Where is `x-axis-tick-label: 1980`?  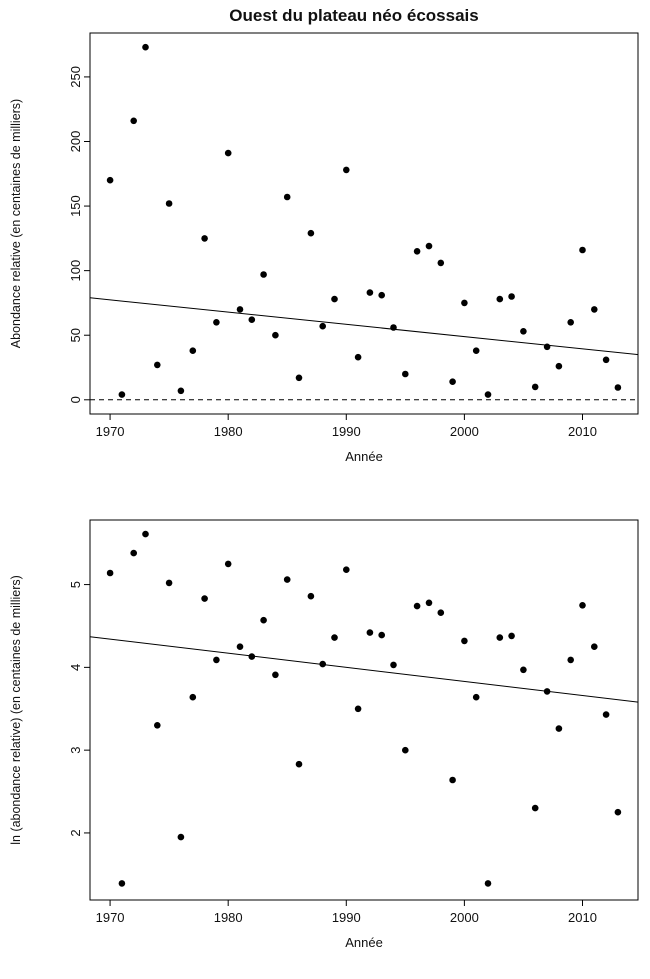 x-axis-tick-label: 1980 is located at coordinates (228, 917).